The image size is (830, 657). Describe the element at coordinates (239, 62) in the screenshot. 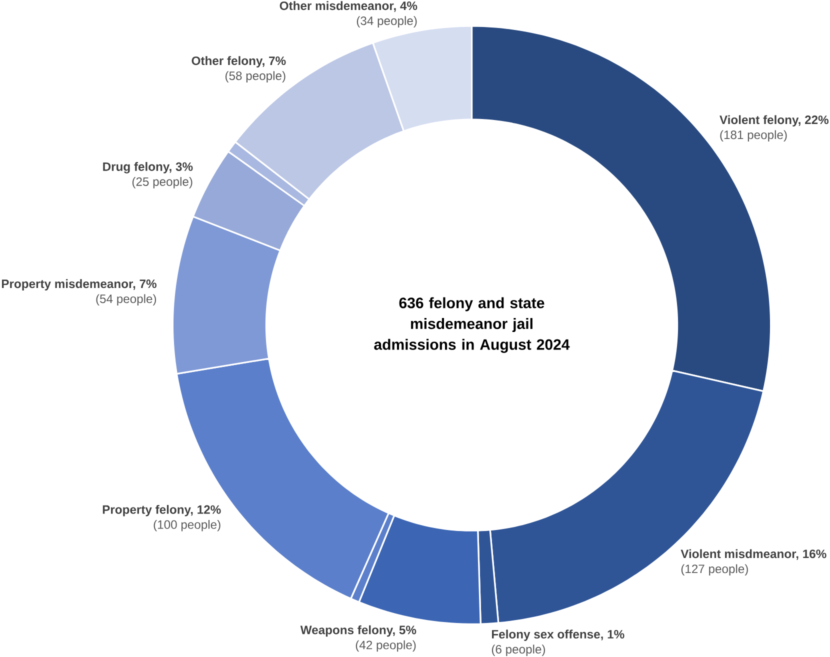

I see `slice-label: Other felony, 7%` at that location.